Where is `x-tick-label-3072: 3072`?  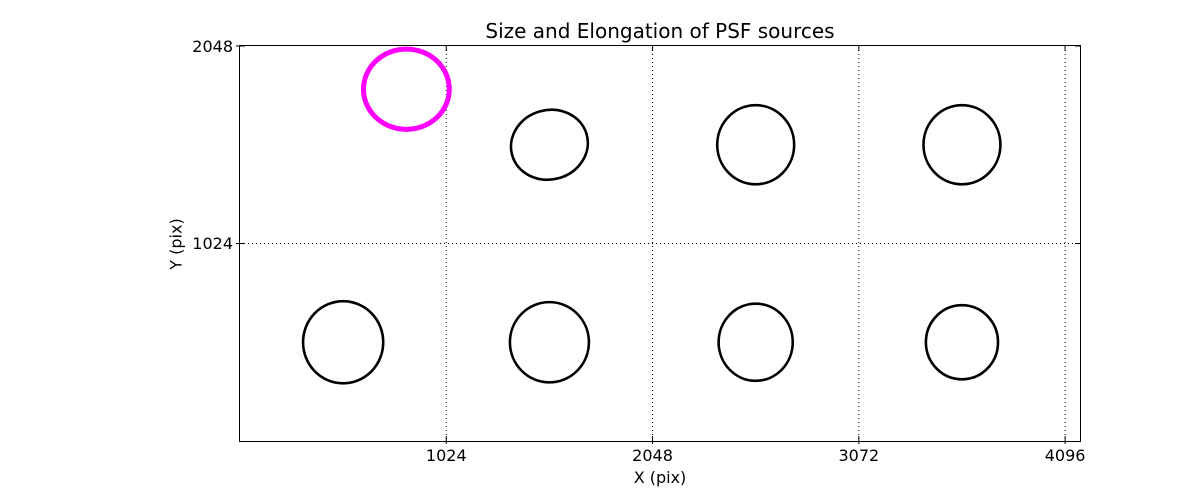 x-tick-label-3072: 3072 is located at coordinates (859, 455).